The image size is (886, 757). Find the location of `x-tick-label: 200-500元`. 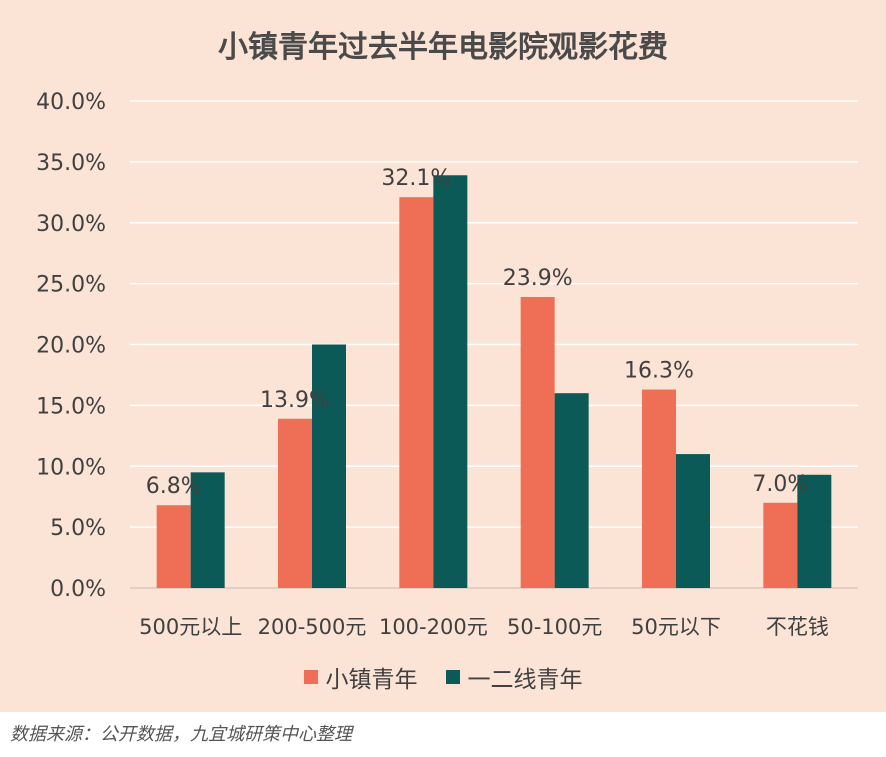

x-tick-label: 200-500元 is located at coordinates (312, 627).